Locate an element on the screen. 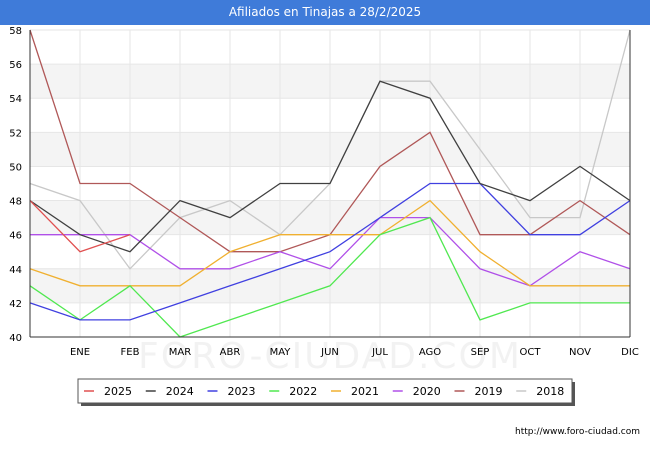 This screenshot has width=650, height=450. x-tick-label: SEP is located at coordinates (480, 352).